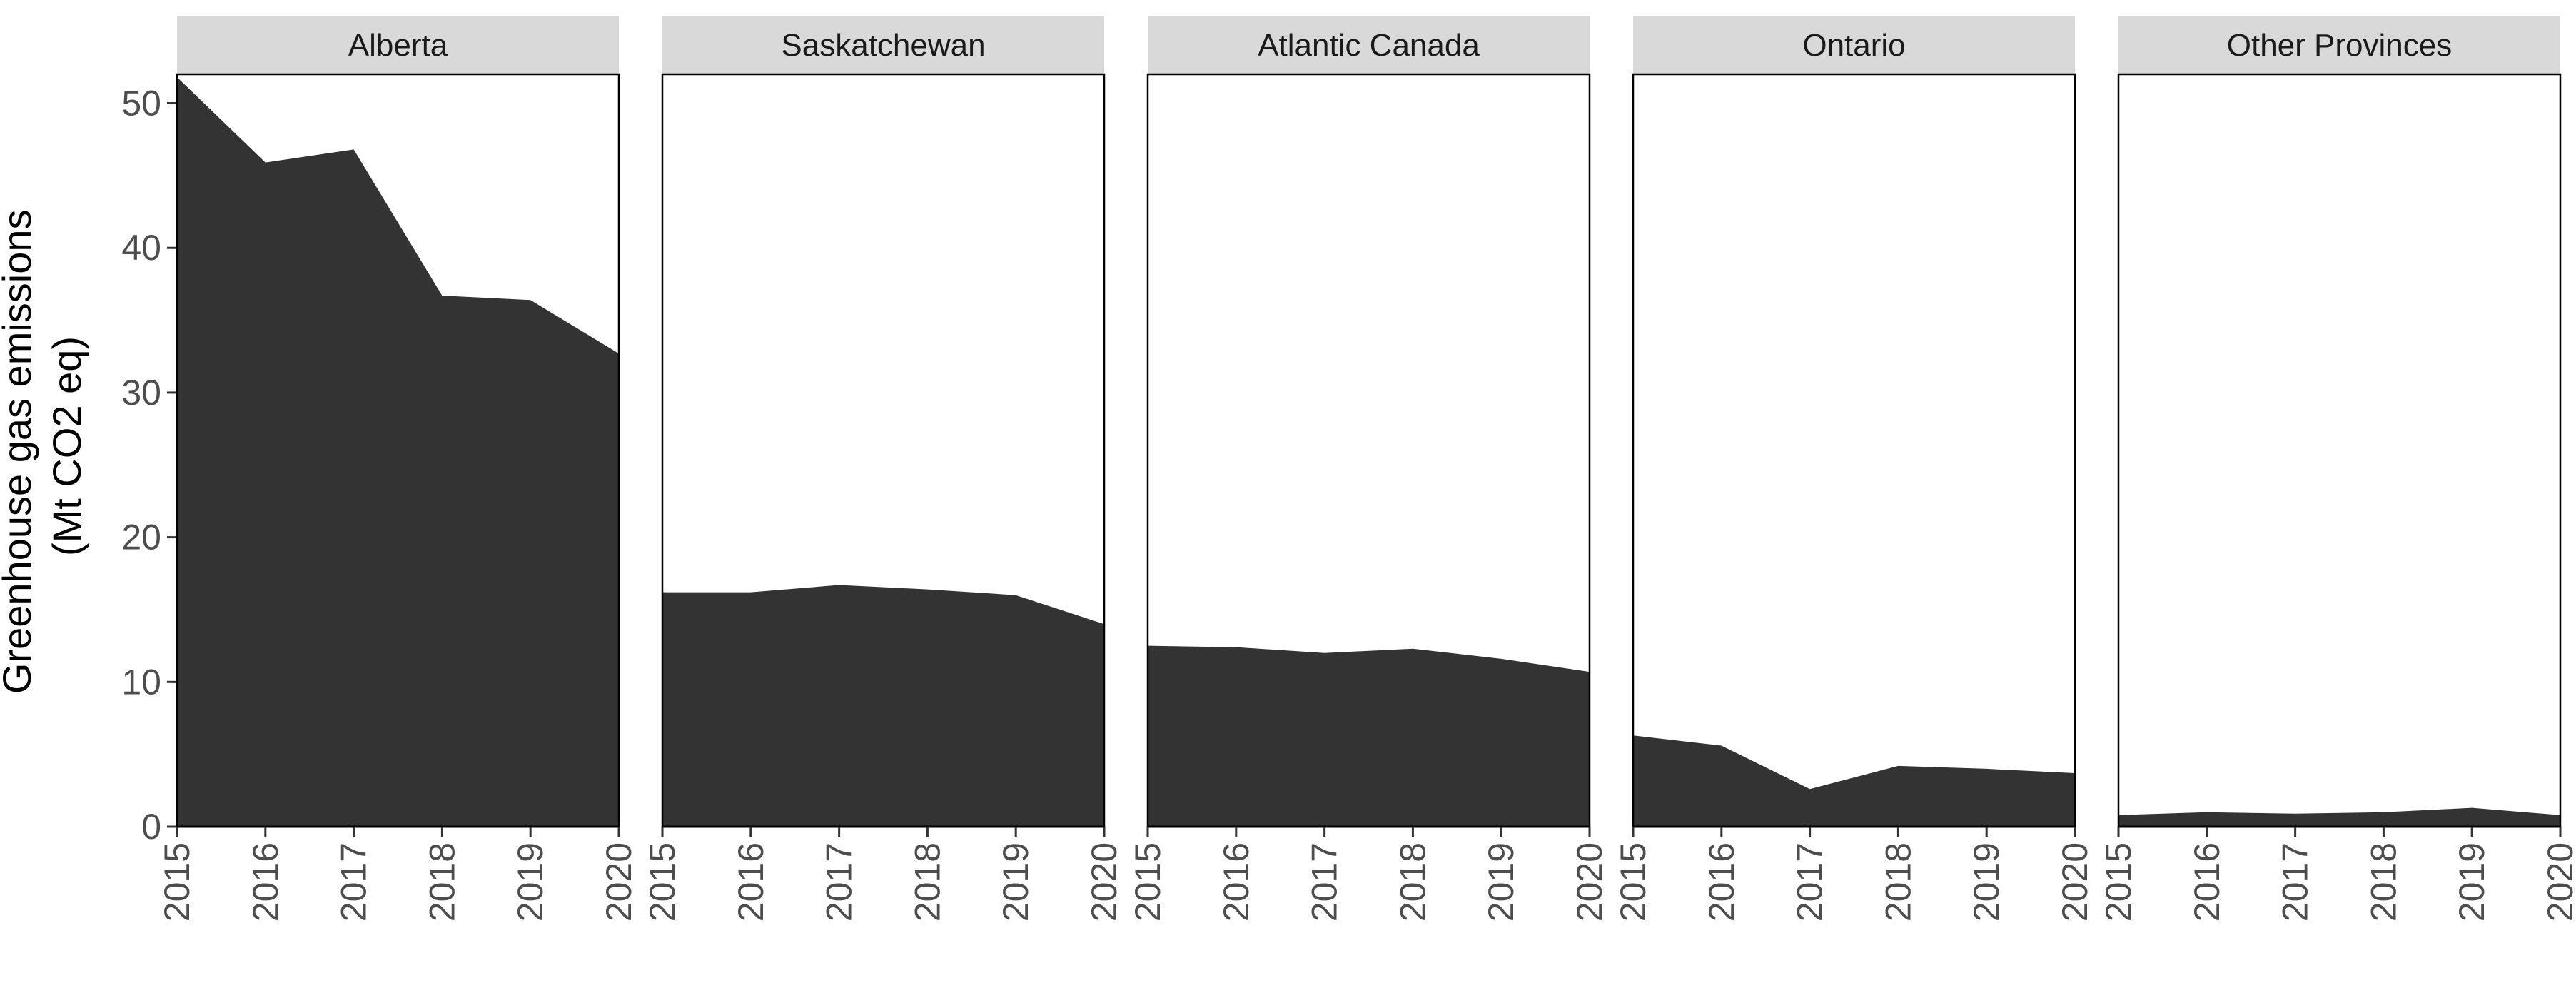  I want to click on y-axis-title-line-1: Greenhouse gas emissions, so click(19, 451).